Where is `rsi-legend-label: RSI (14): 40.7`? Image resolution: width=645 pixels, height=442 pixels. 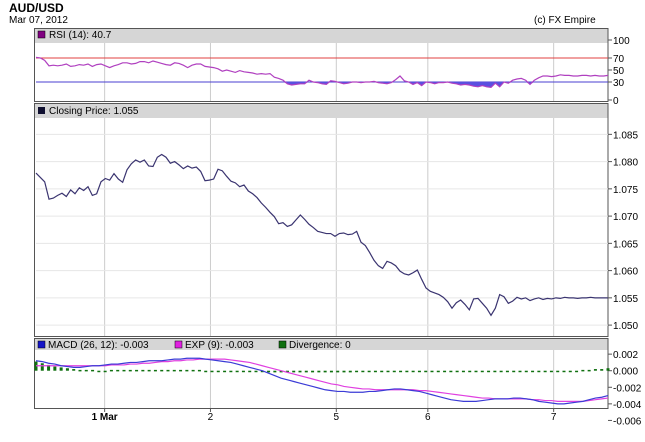 rsi-legend-label: RSI (14): 40.7 is located at coordinates (80, 35).